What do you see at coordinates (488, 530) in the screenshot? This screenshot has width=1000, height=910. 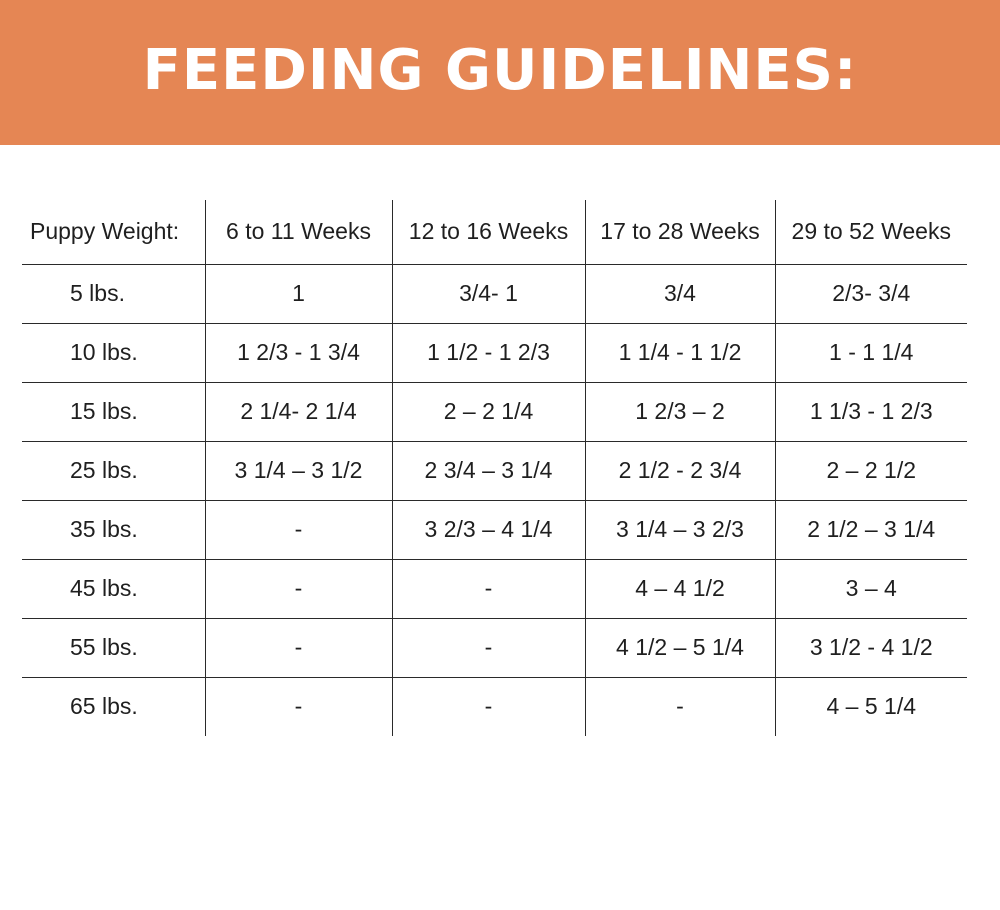 I see `amount-cell: 3 2/3 – 4 1/4` at bounding box center [488, 530].